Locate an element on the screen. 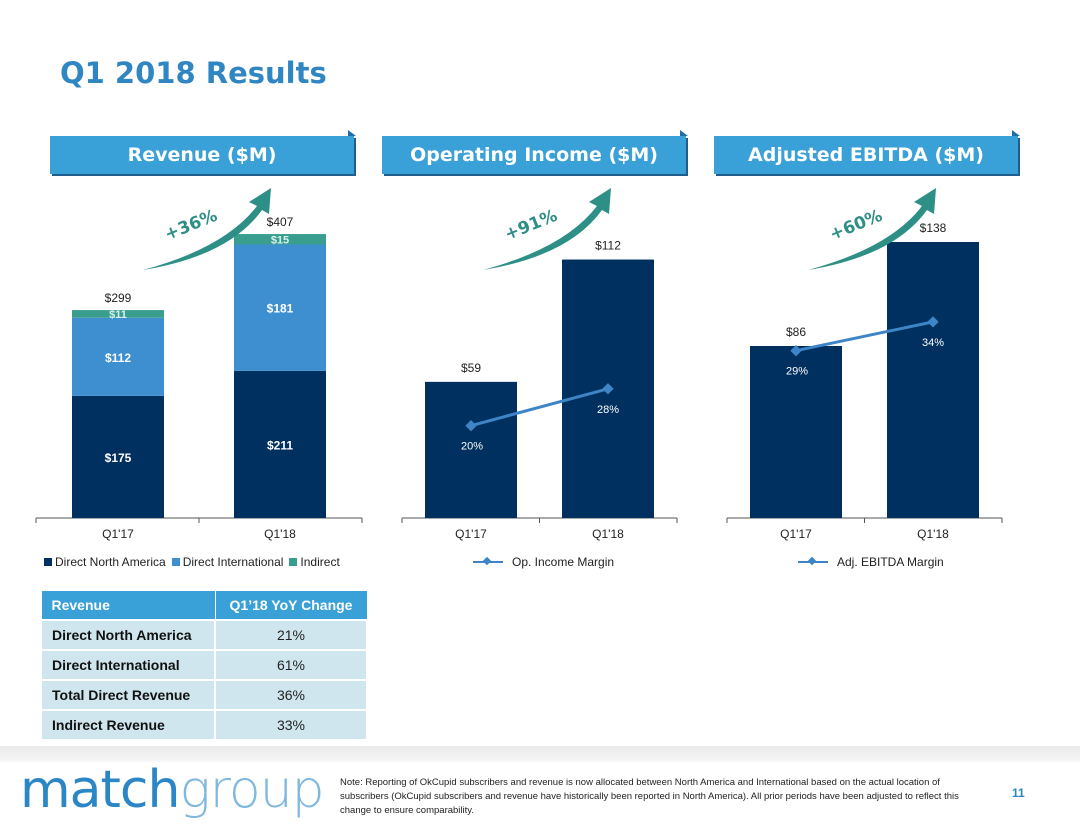  table-row: Indirect Revenue 33% is located at coordinates (204, 725).